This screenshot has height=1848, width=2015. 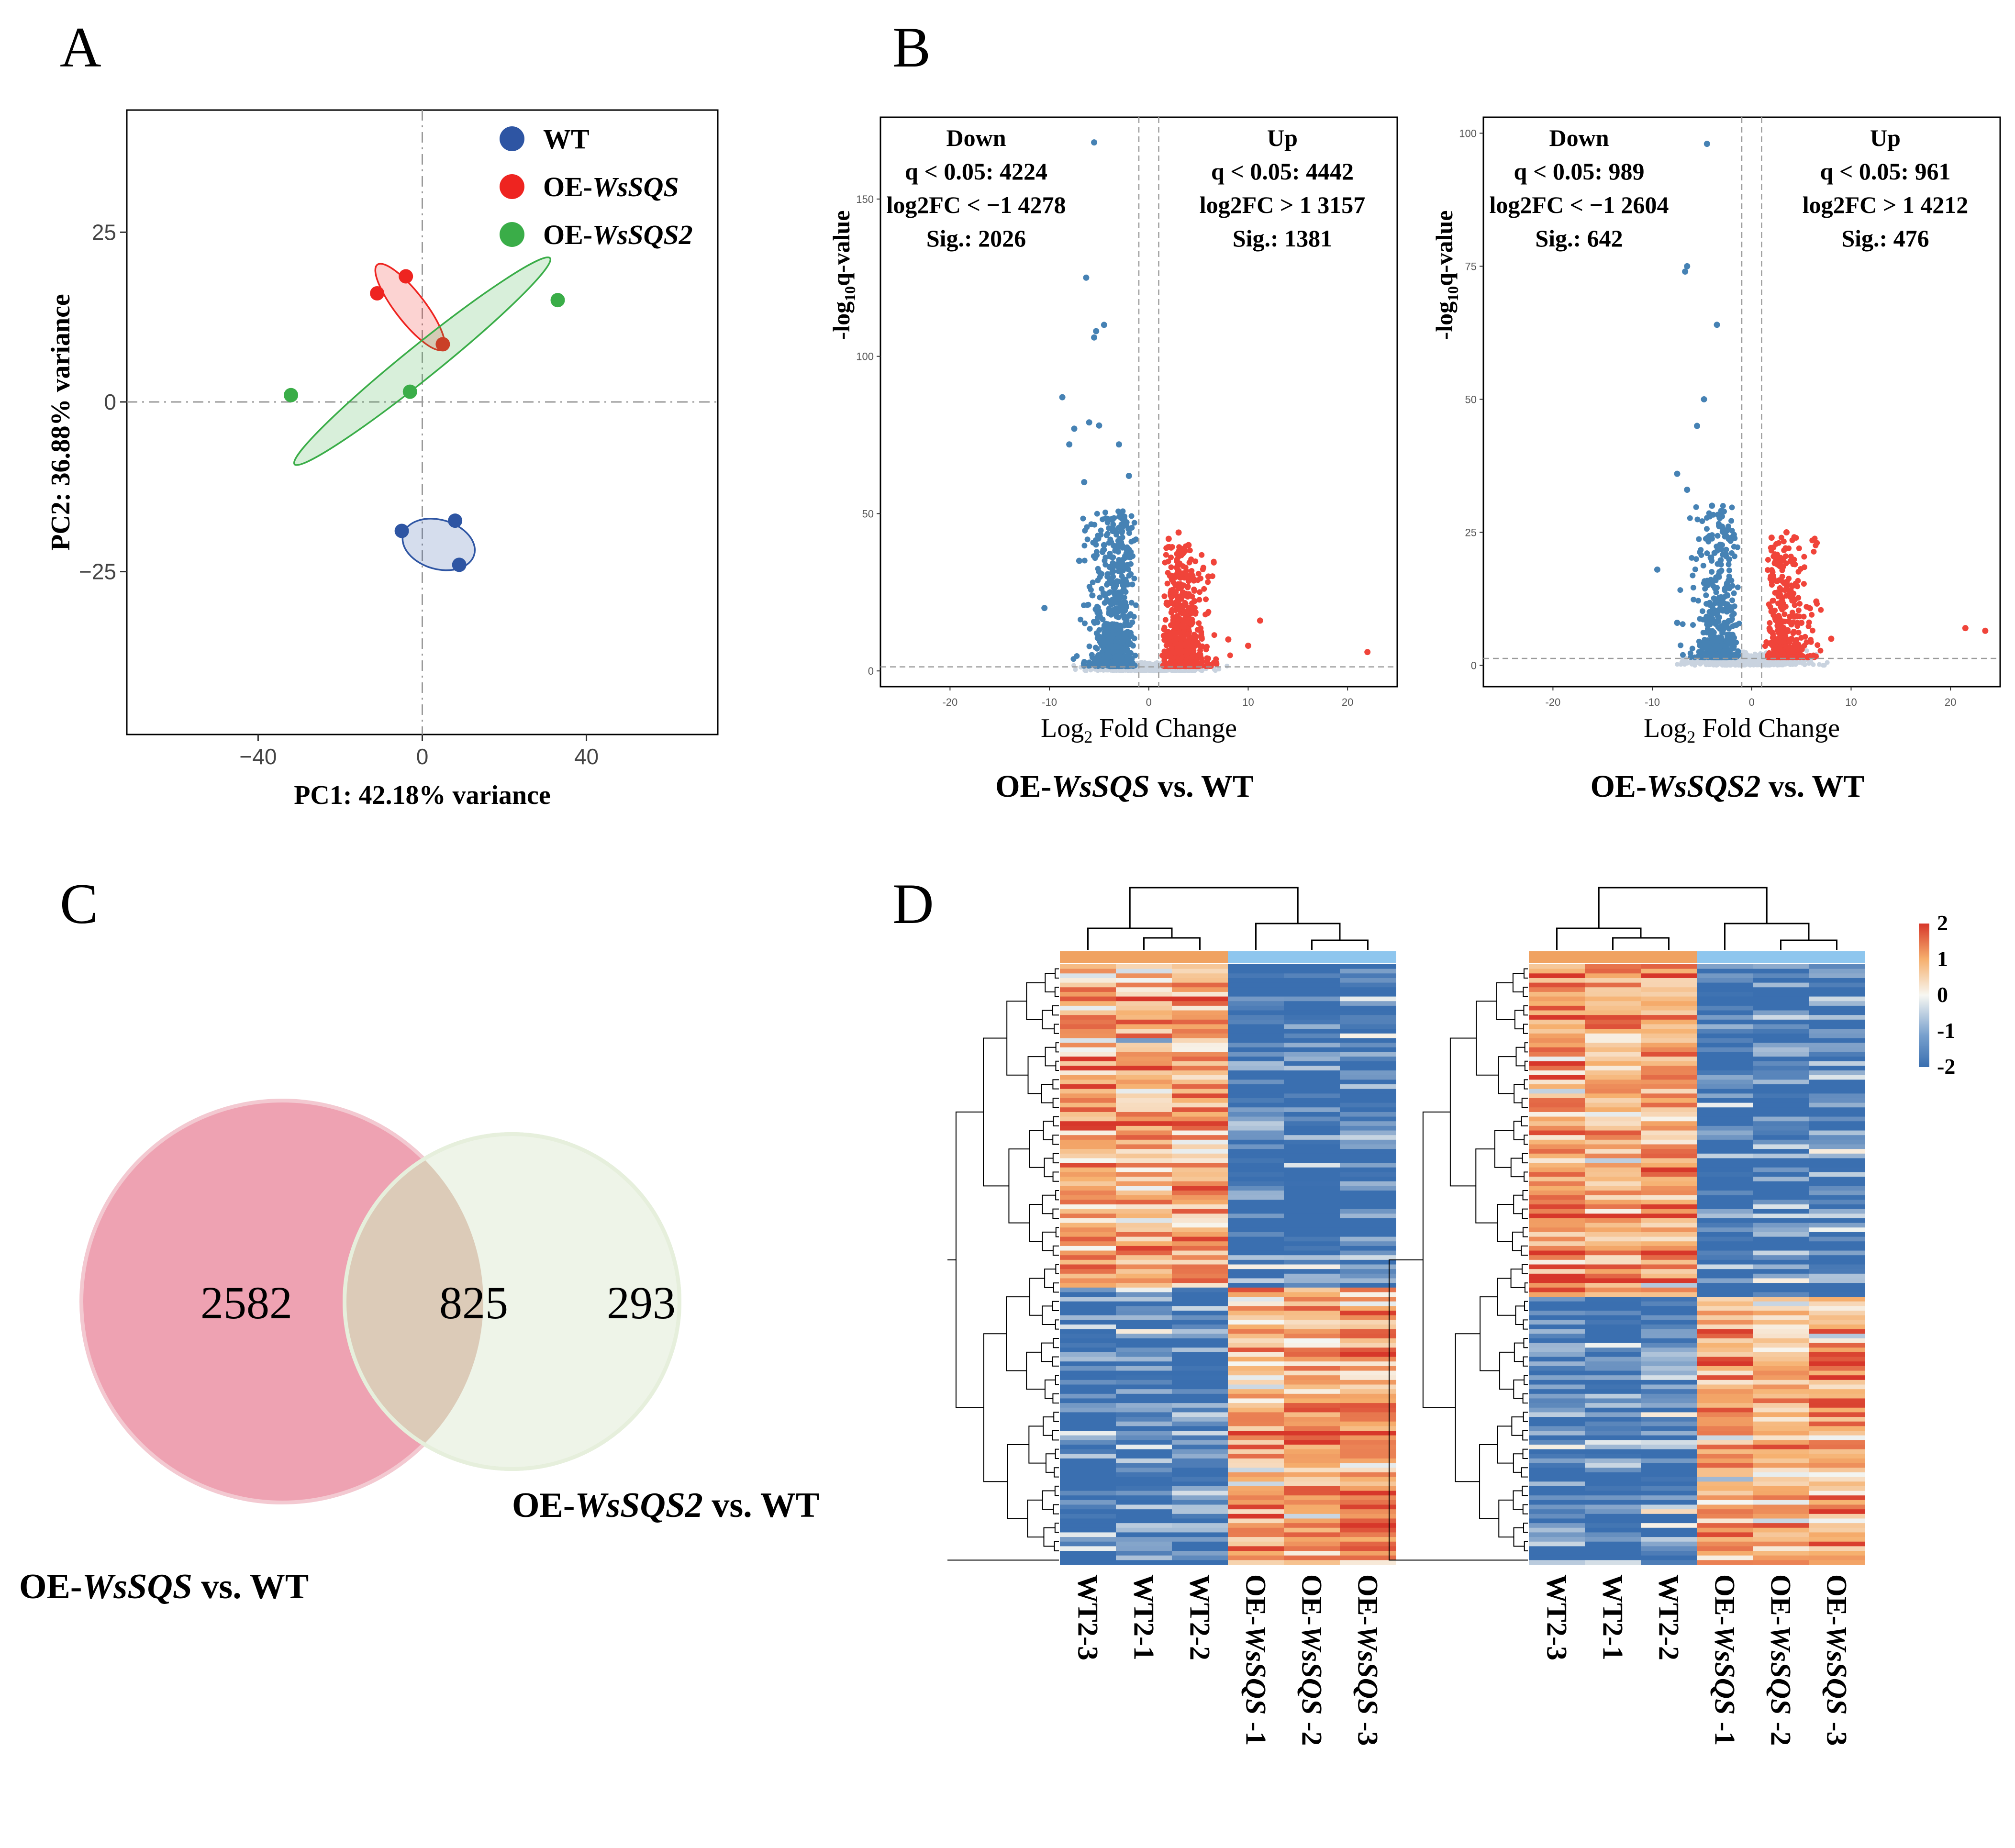 I want to click on volcano-point-outlier, so click(x=1128, y=476).